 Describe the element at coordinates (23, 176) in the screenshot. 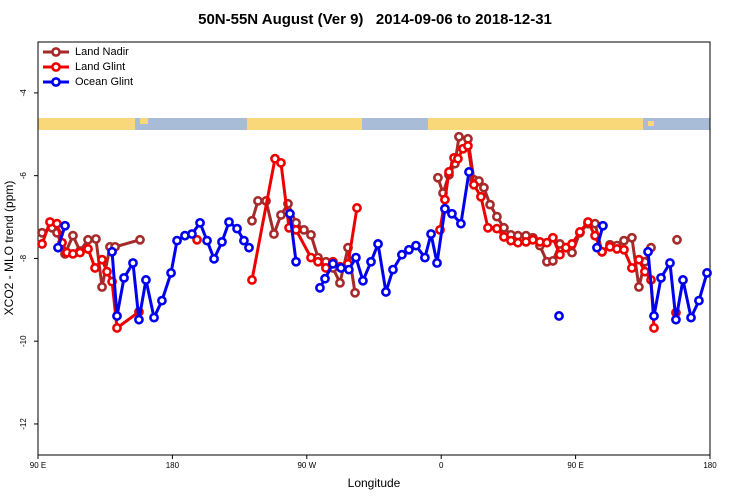

I see `y-tick-label: -6` at that location.